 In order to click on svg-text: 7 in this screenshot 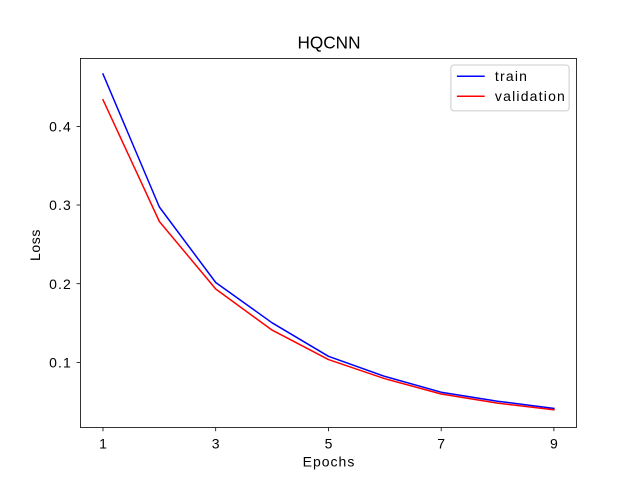, I will do `click(441, 444)`.